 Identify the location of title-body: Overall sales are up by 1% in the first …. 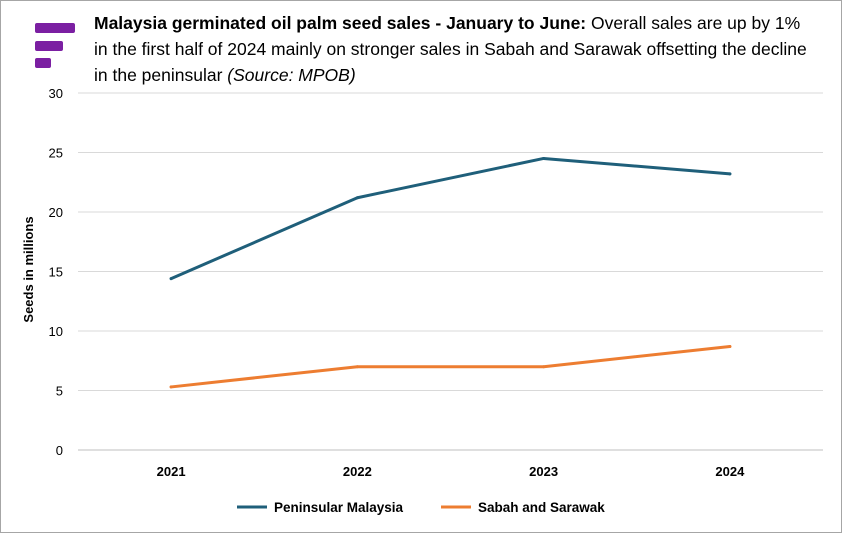
(450, 49).